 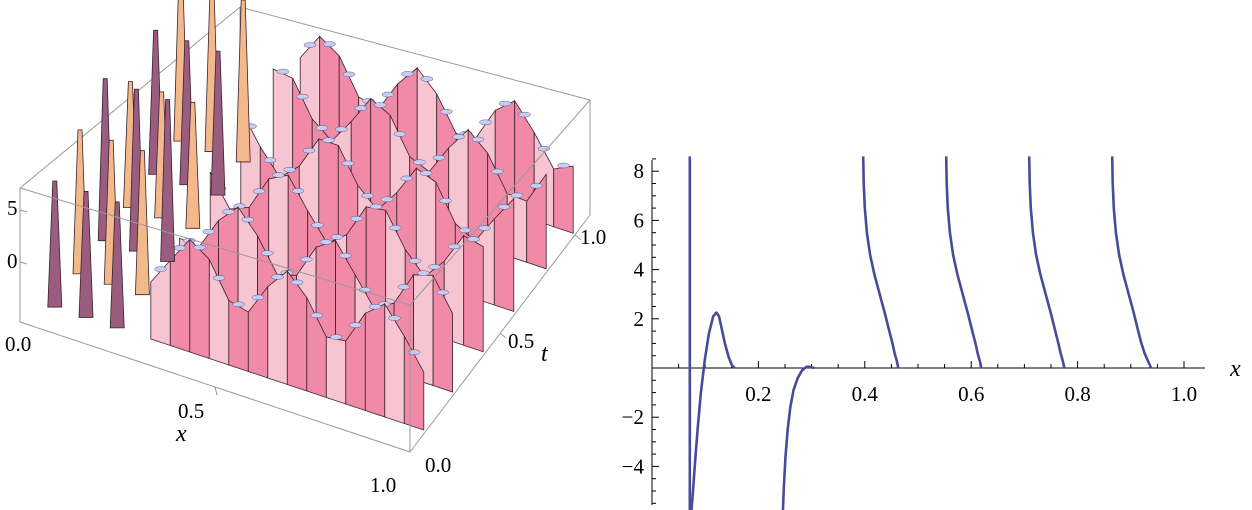 I want to click on surface-t-tick-1: 1.0, so click(x=593, y=237).